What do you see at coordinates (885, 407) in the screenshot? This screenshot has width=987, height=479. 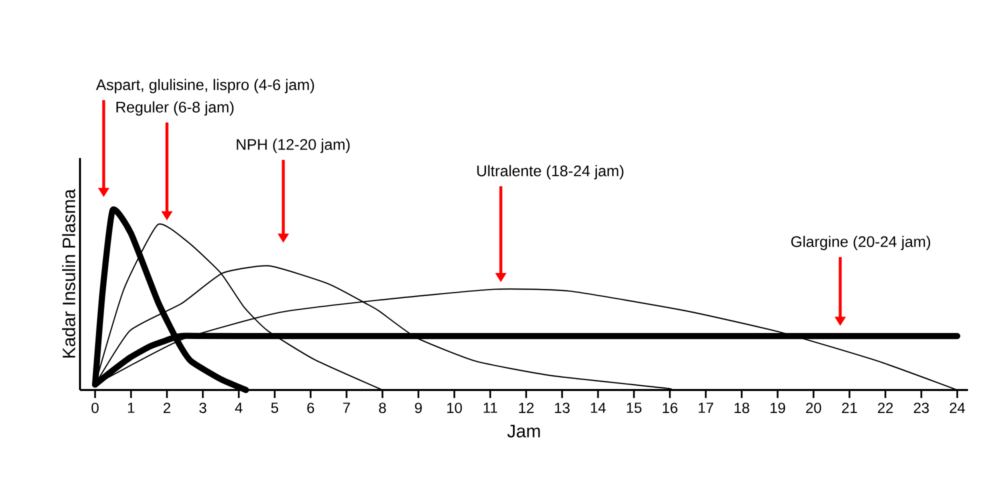 I see `x-tick-label: 22` at bounding box center [885, 407].